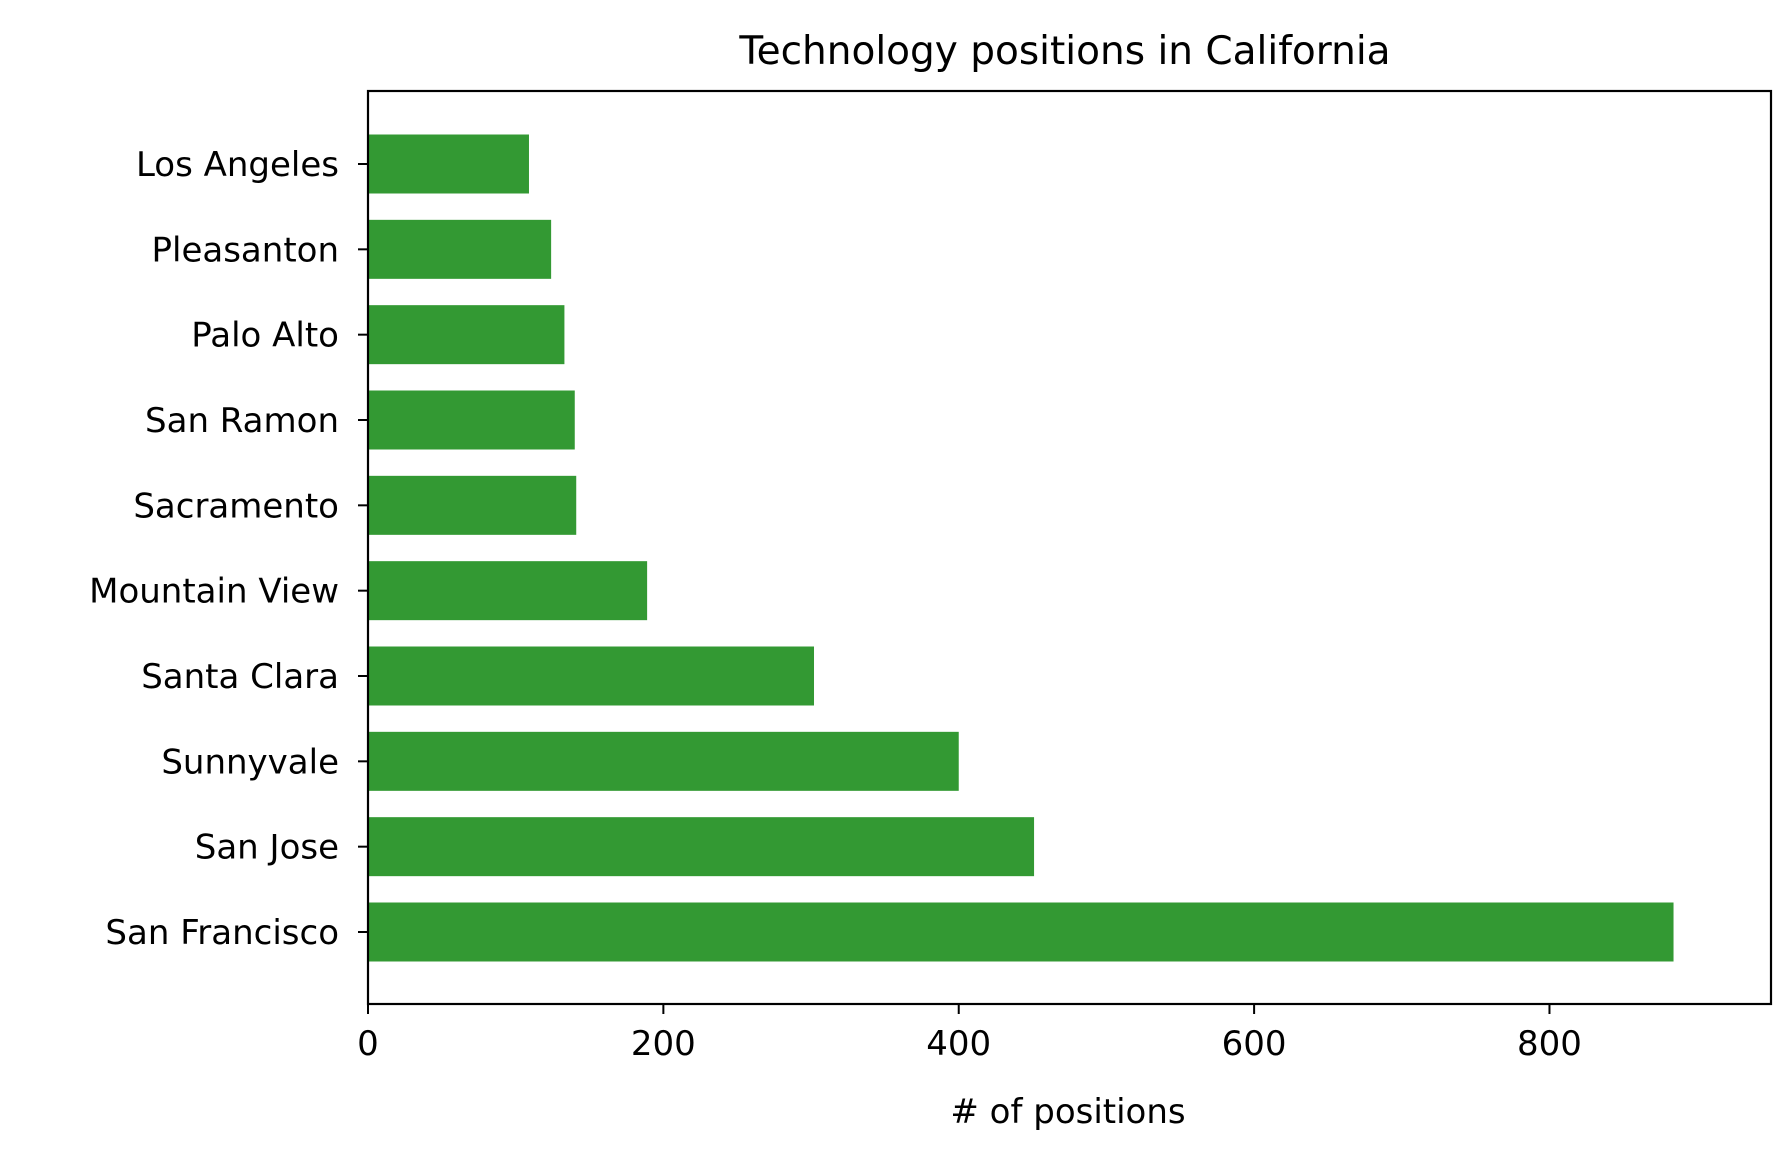 This screenshot has width=1790, height=1162. What do you see at coordinates (250, 762) in the screenshot?
I see `y-tick-label: Sunnyvale` at bounding box center [250, 762].